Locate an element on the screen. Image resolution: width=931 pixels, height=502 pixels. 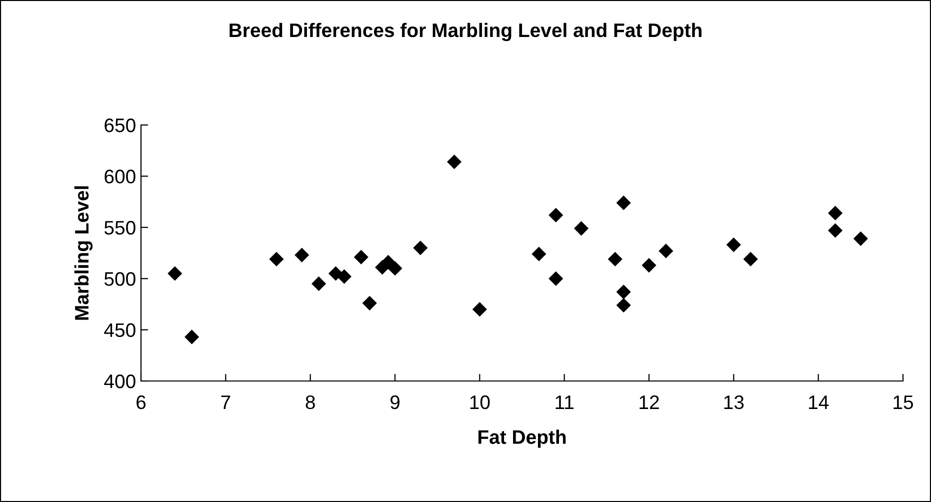
x-tick-label: 13 is located at coordinates (734, 402).